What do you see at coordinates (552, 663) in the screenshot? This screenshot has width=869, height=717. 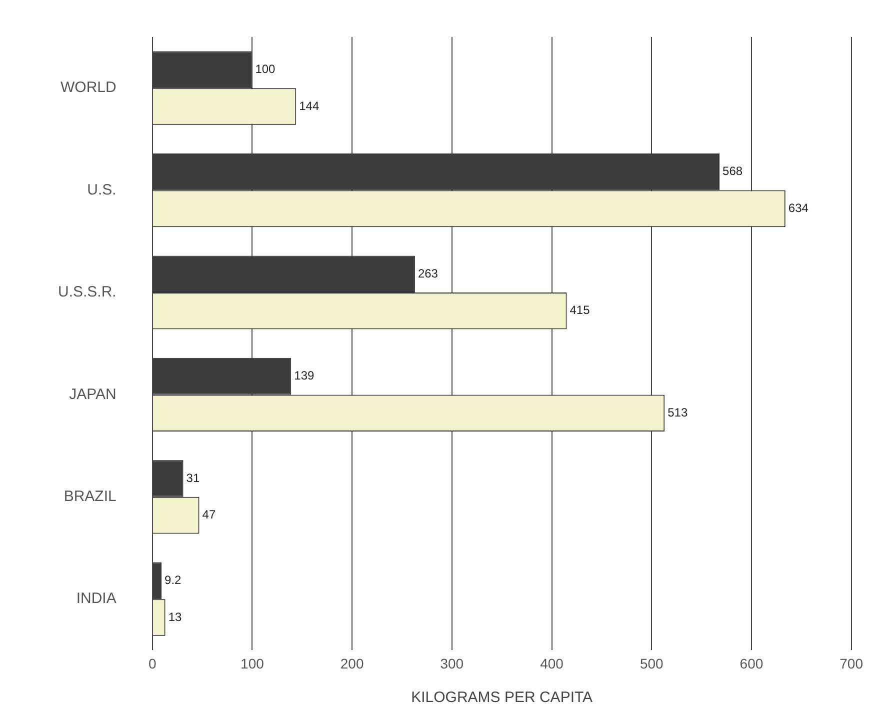 I see `x-tick-label: 400` at bounding box center [552, 663].